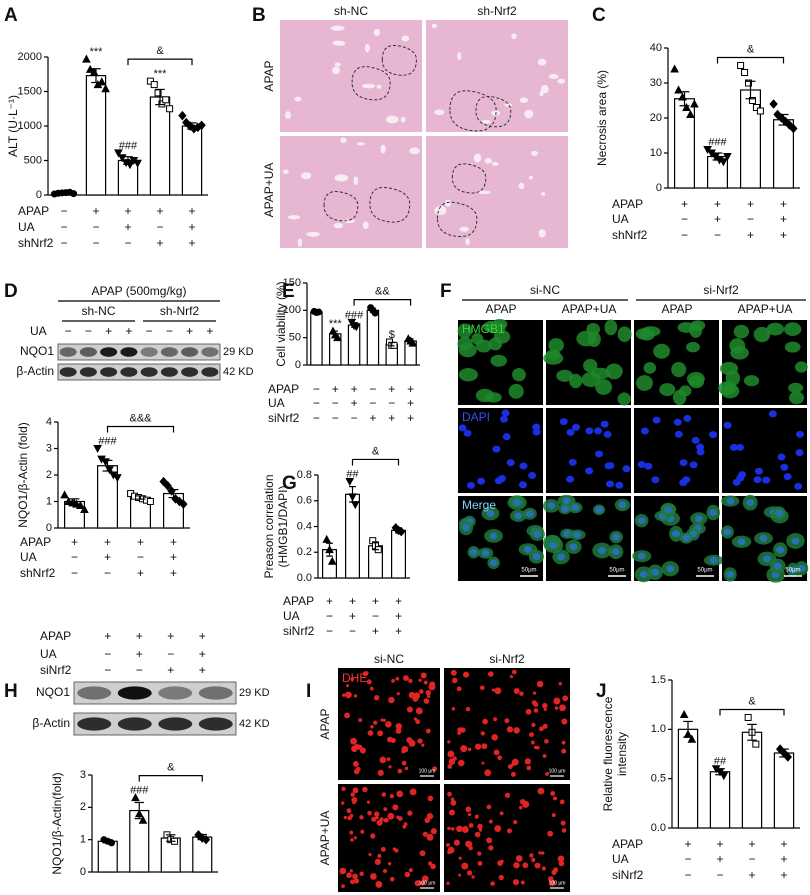 The image size is (810, 895). What do you see at coordinates (36, 243) in the screenshot?
I see `condition-name: shNrf2` at bounding box center [36, 243].